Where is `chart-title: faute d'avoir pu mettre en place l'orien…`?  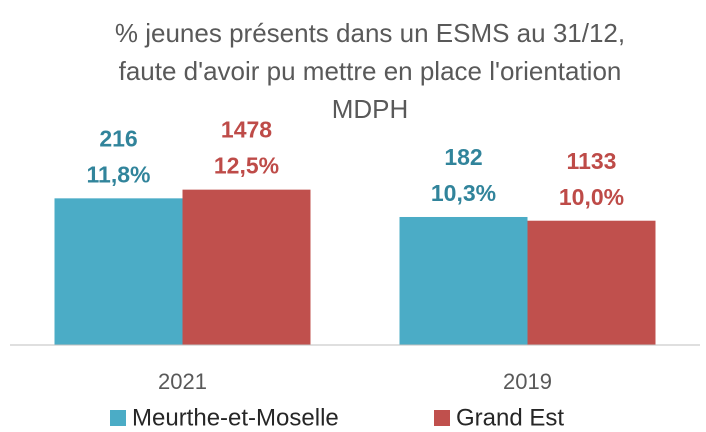 chart-title: faute d'avoir pu mettre en place l'orien… is located at coordinates (370, 71).